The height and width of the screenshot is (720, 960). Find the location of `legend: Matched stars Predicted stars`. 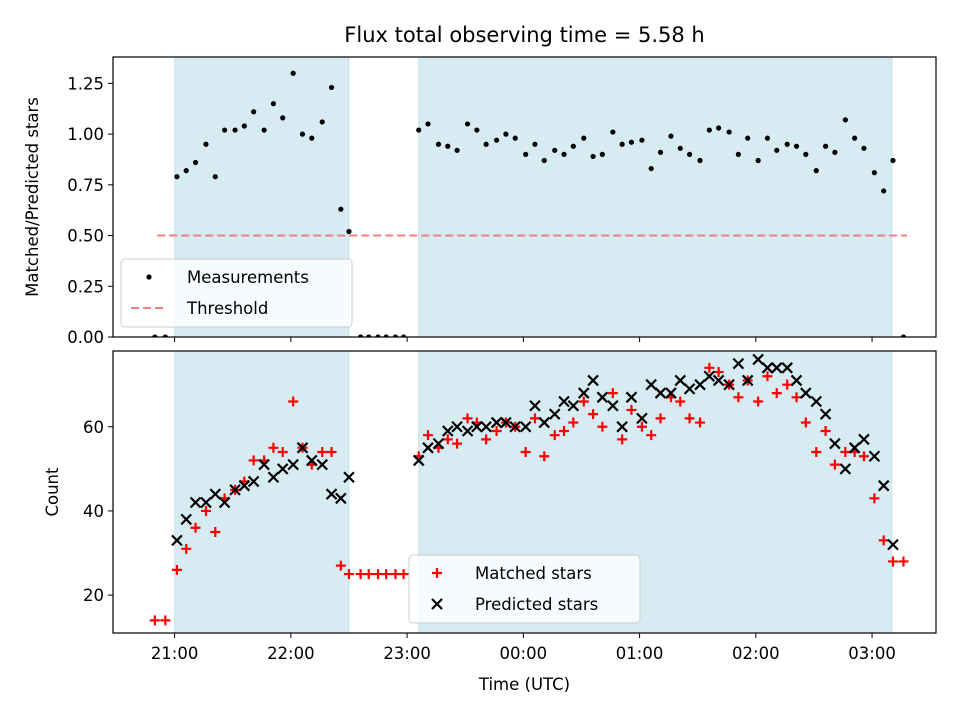

legend: Matched stars Predicted stars is located at coordinates (524, 589).